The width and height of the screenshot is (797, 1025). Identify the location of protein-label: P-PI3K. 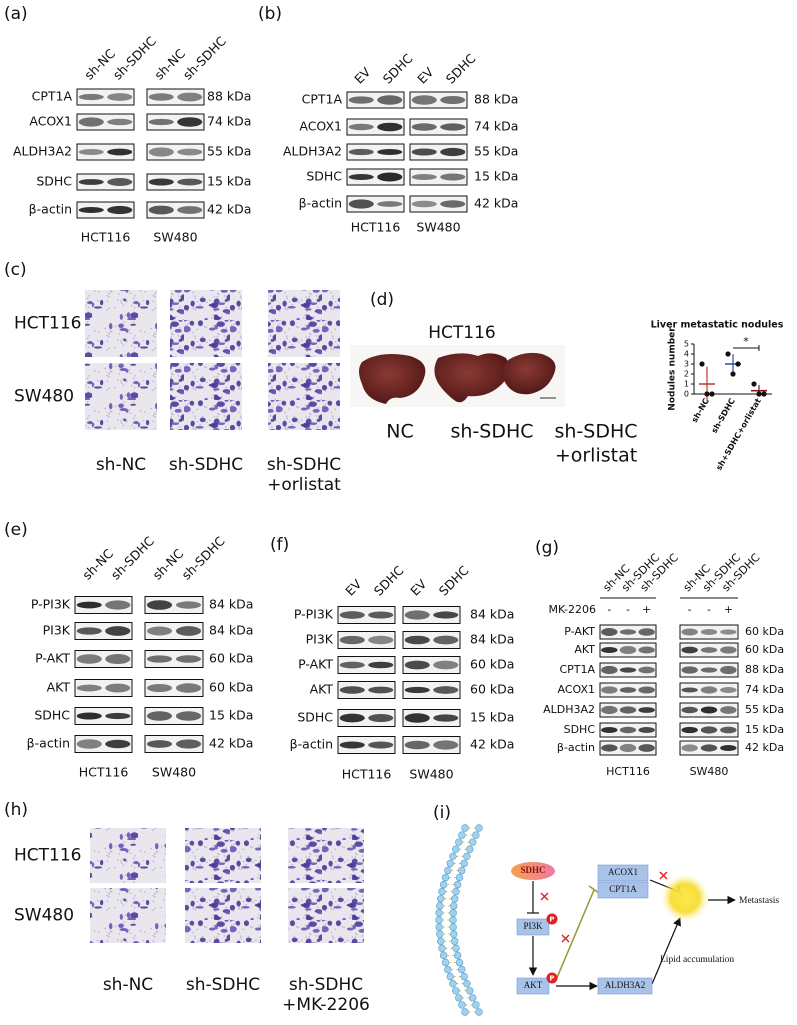
(314, 614).